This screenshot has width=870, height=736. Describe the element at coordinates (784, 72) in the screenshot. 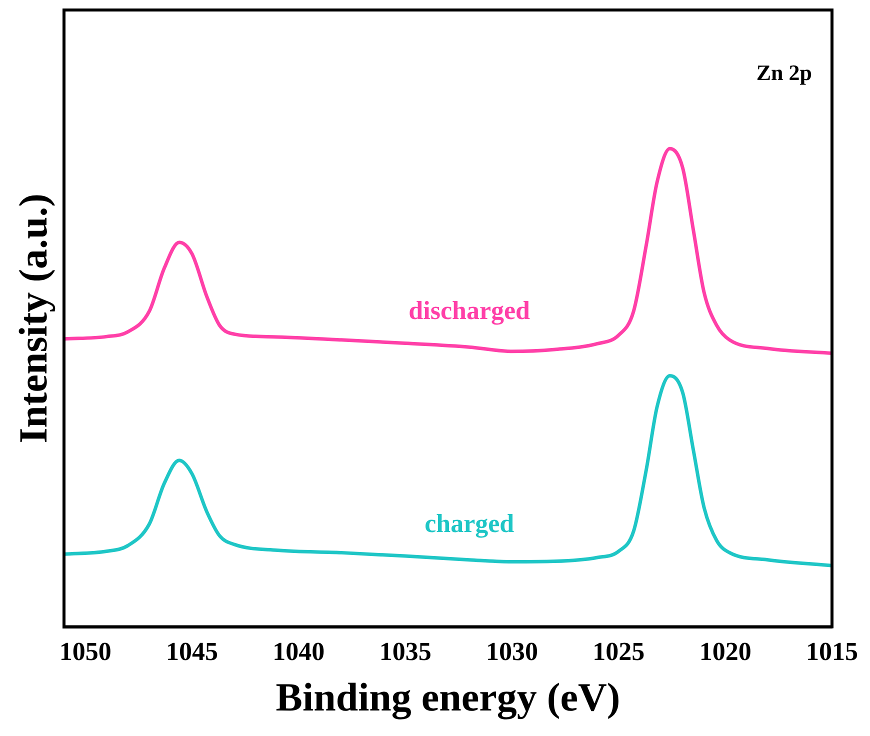

I see `text: Zn 2p` at that location.